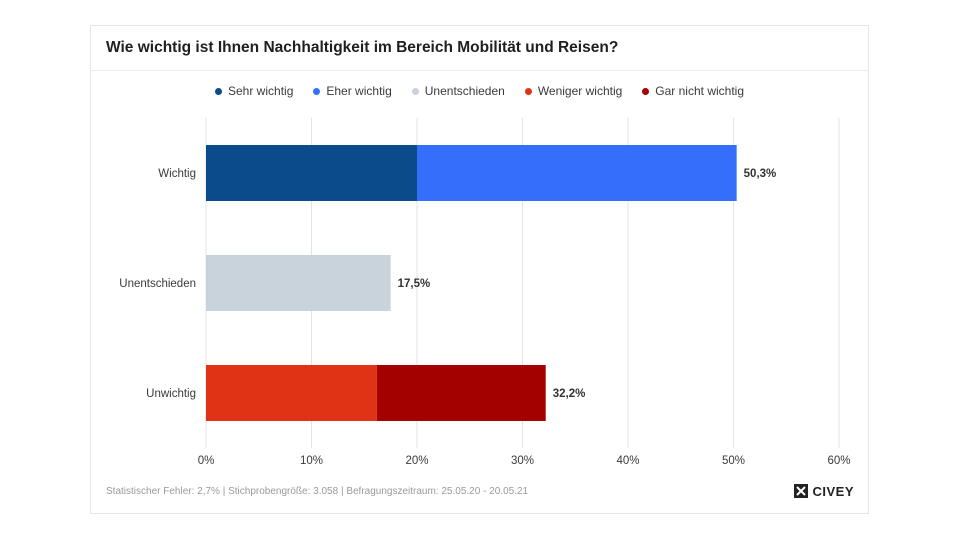 This screenshot has height=540, width=960. I want to click on bar-total-label: 50,3%, so click(760, 174).